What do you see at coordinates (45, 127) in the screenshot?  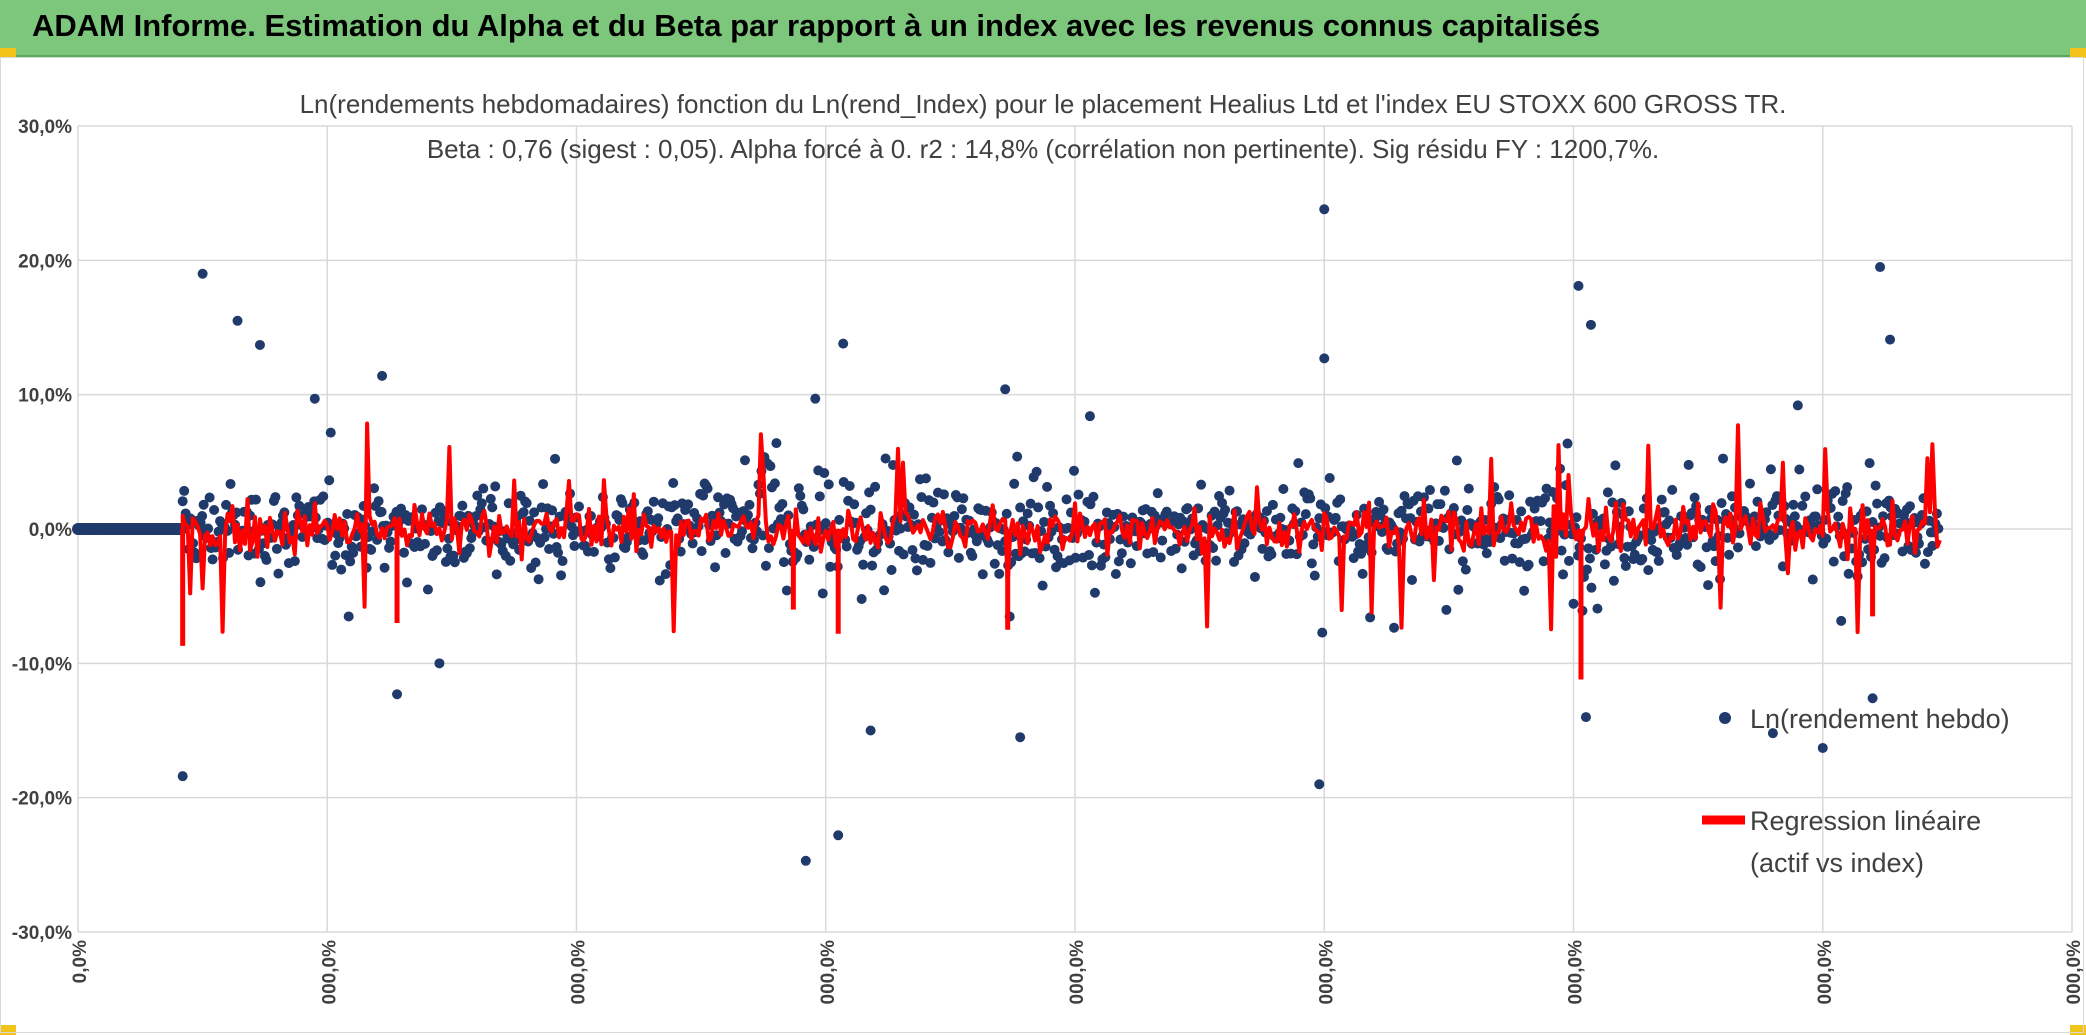 I see `y-tick-label: 30,0%` at bounding box center [45, 127].